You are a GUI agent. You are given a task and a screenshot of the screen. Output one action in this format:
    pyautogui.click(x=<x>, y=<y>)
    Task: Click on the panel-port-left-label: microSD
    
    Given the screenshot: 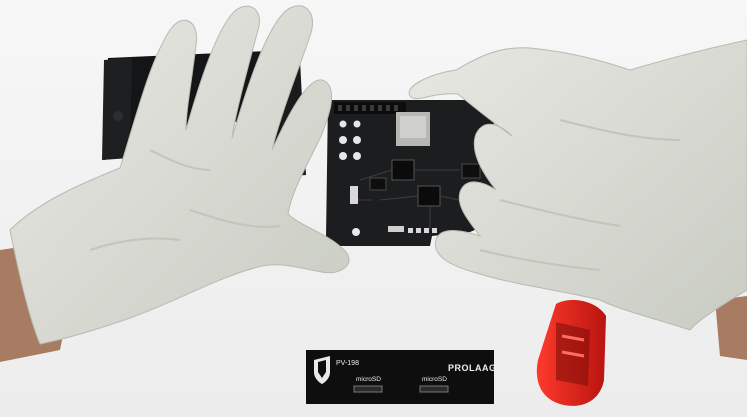 What is the action you would take?
    pyautogui.click(x=368, y=379)
    